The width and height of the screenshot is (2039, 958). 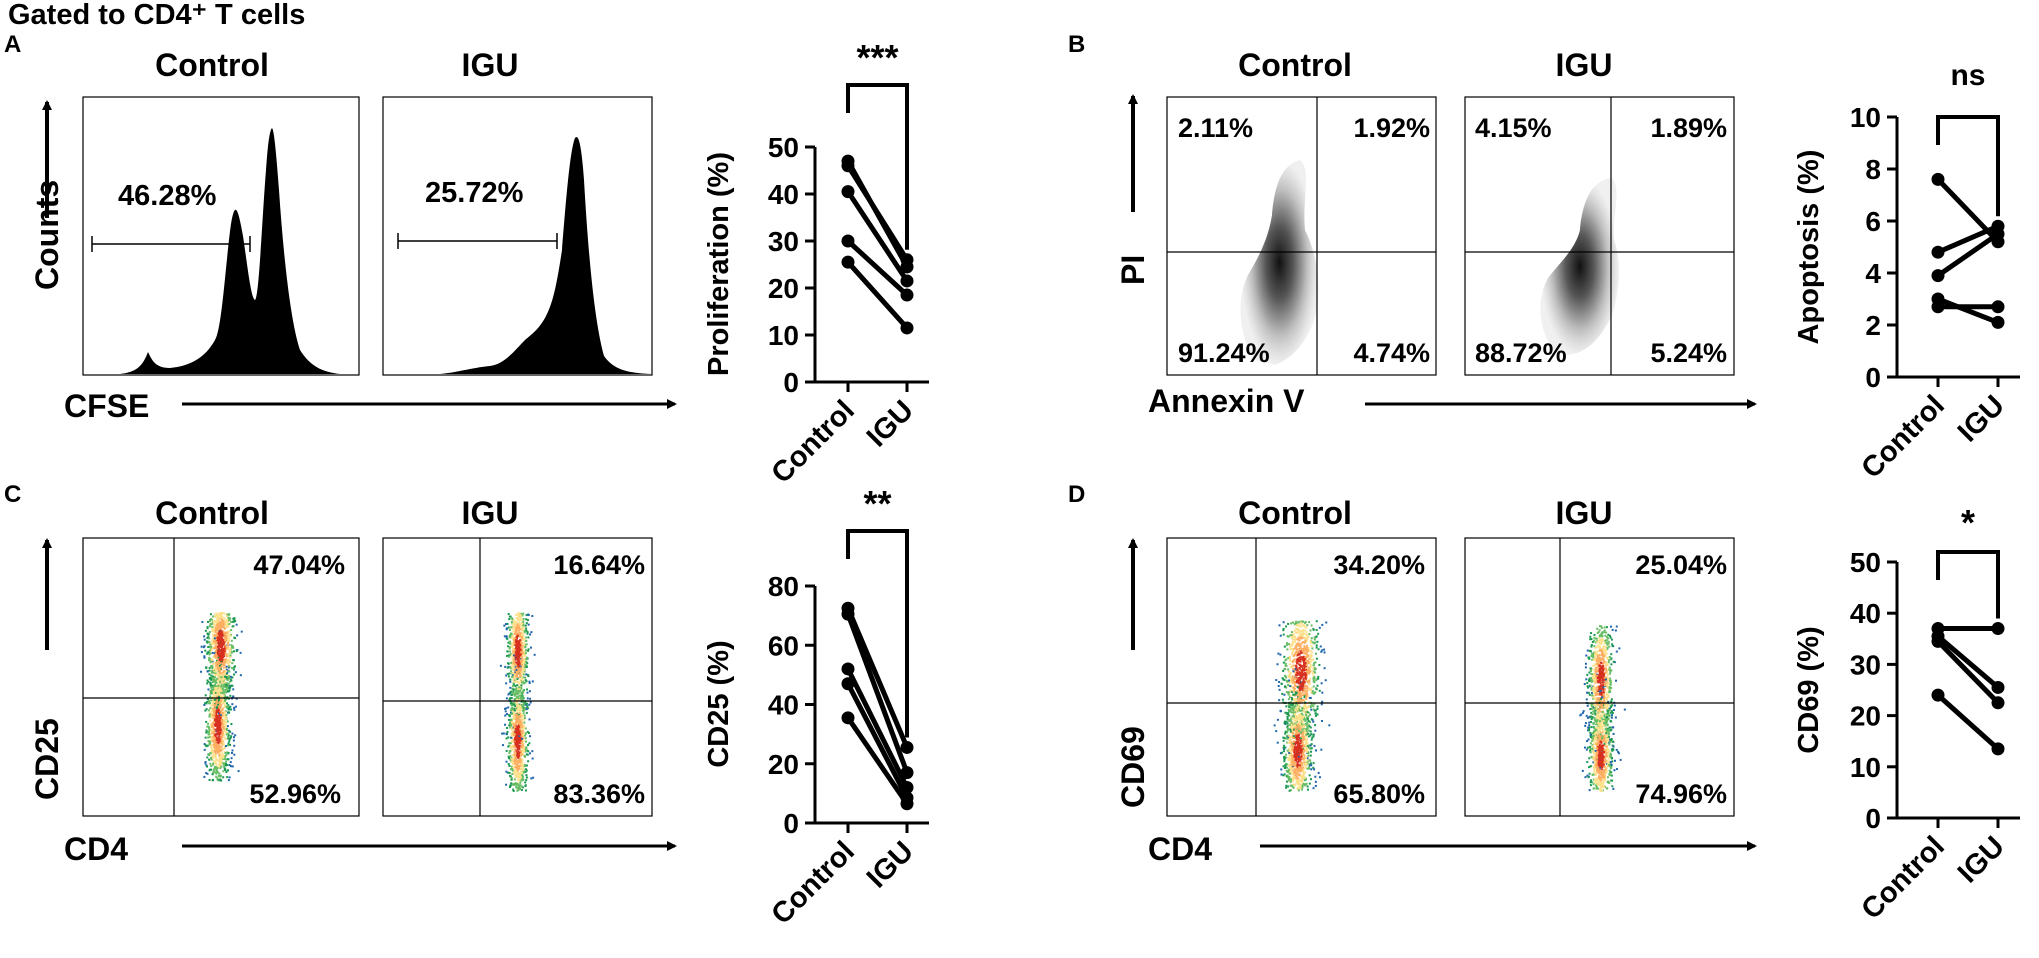 I want to click on panel-a-right-title: IGU, so click(x=490, y=65).